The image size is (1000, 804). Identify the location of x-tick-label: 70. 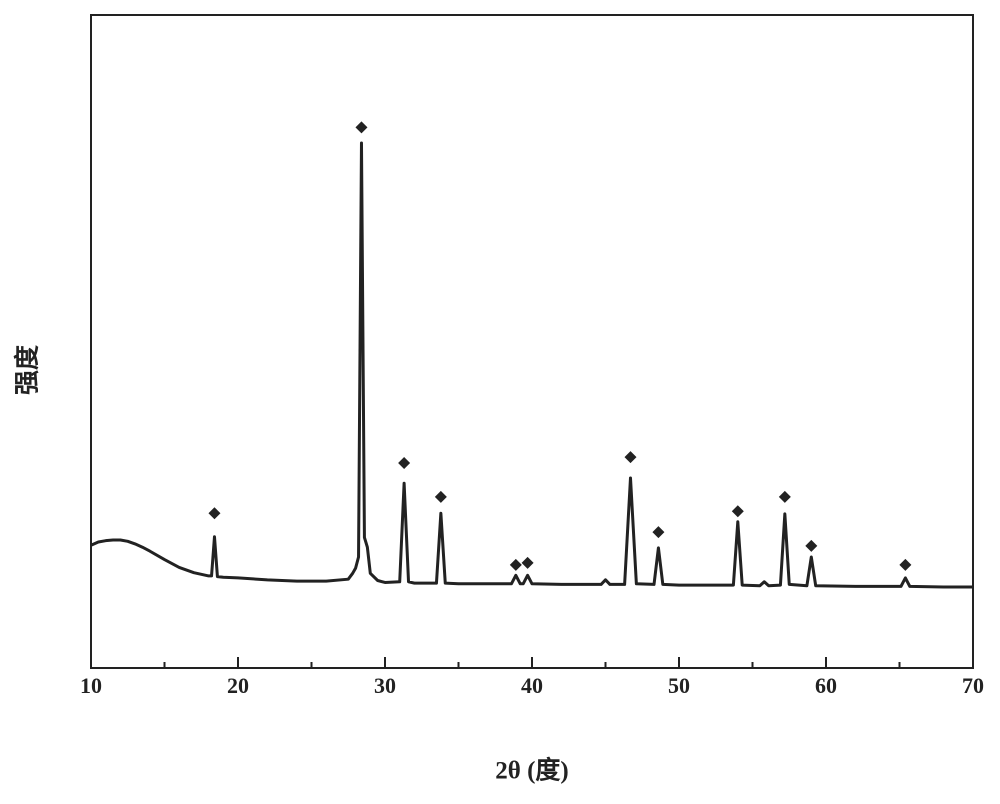
(973, 685).